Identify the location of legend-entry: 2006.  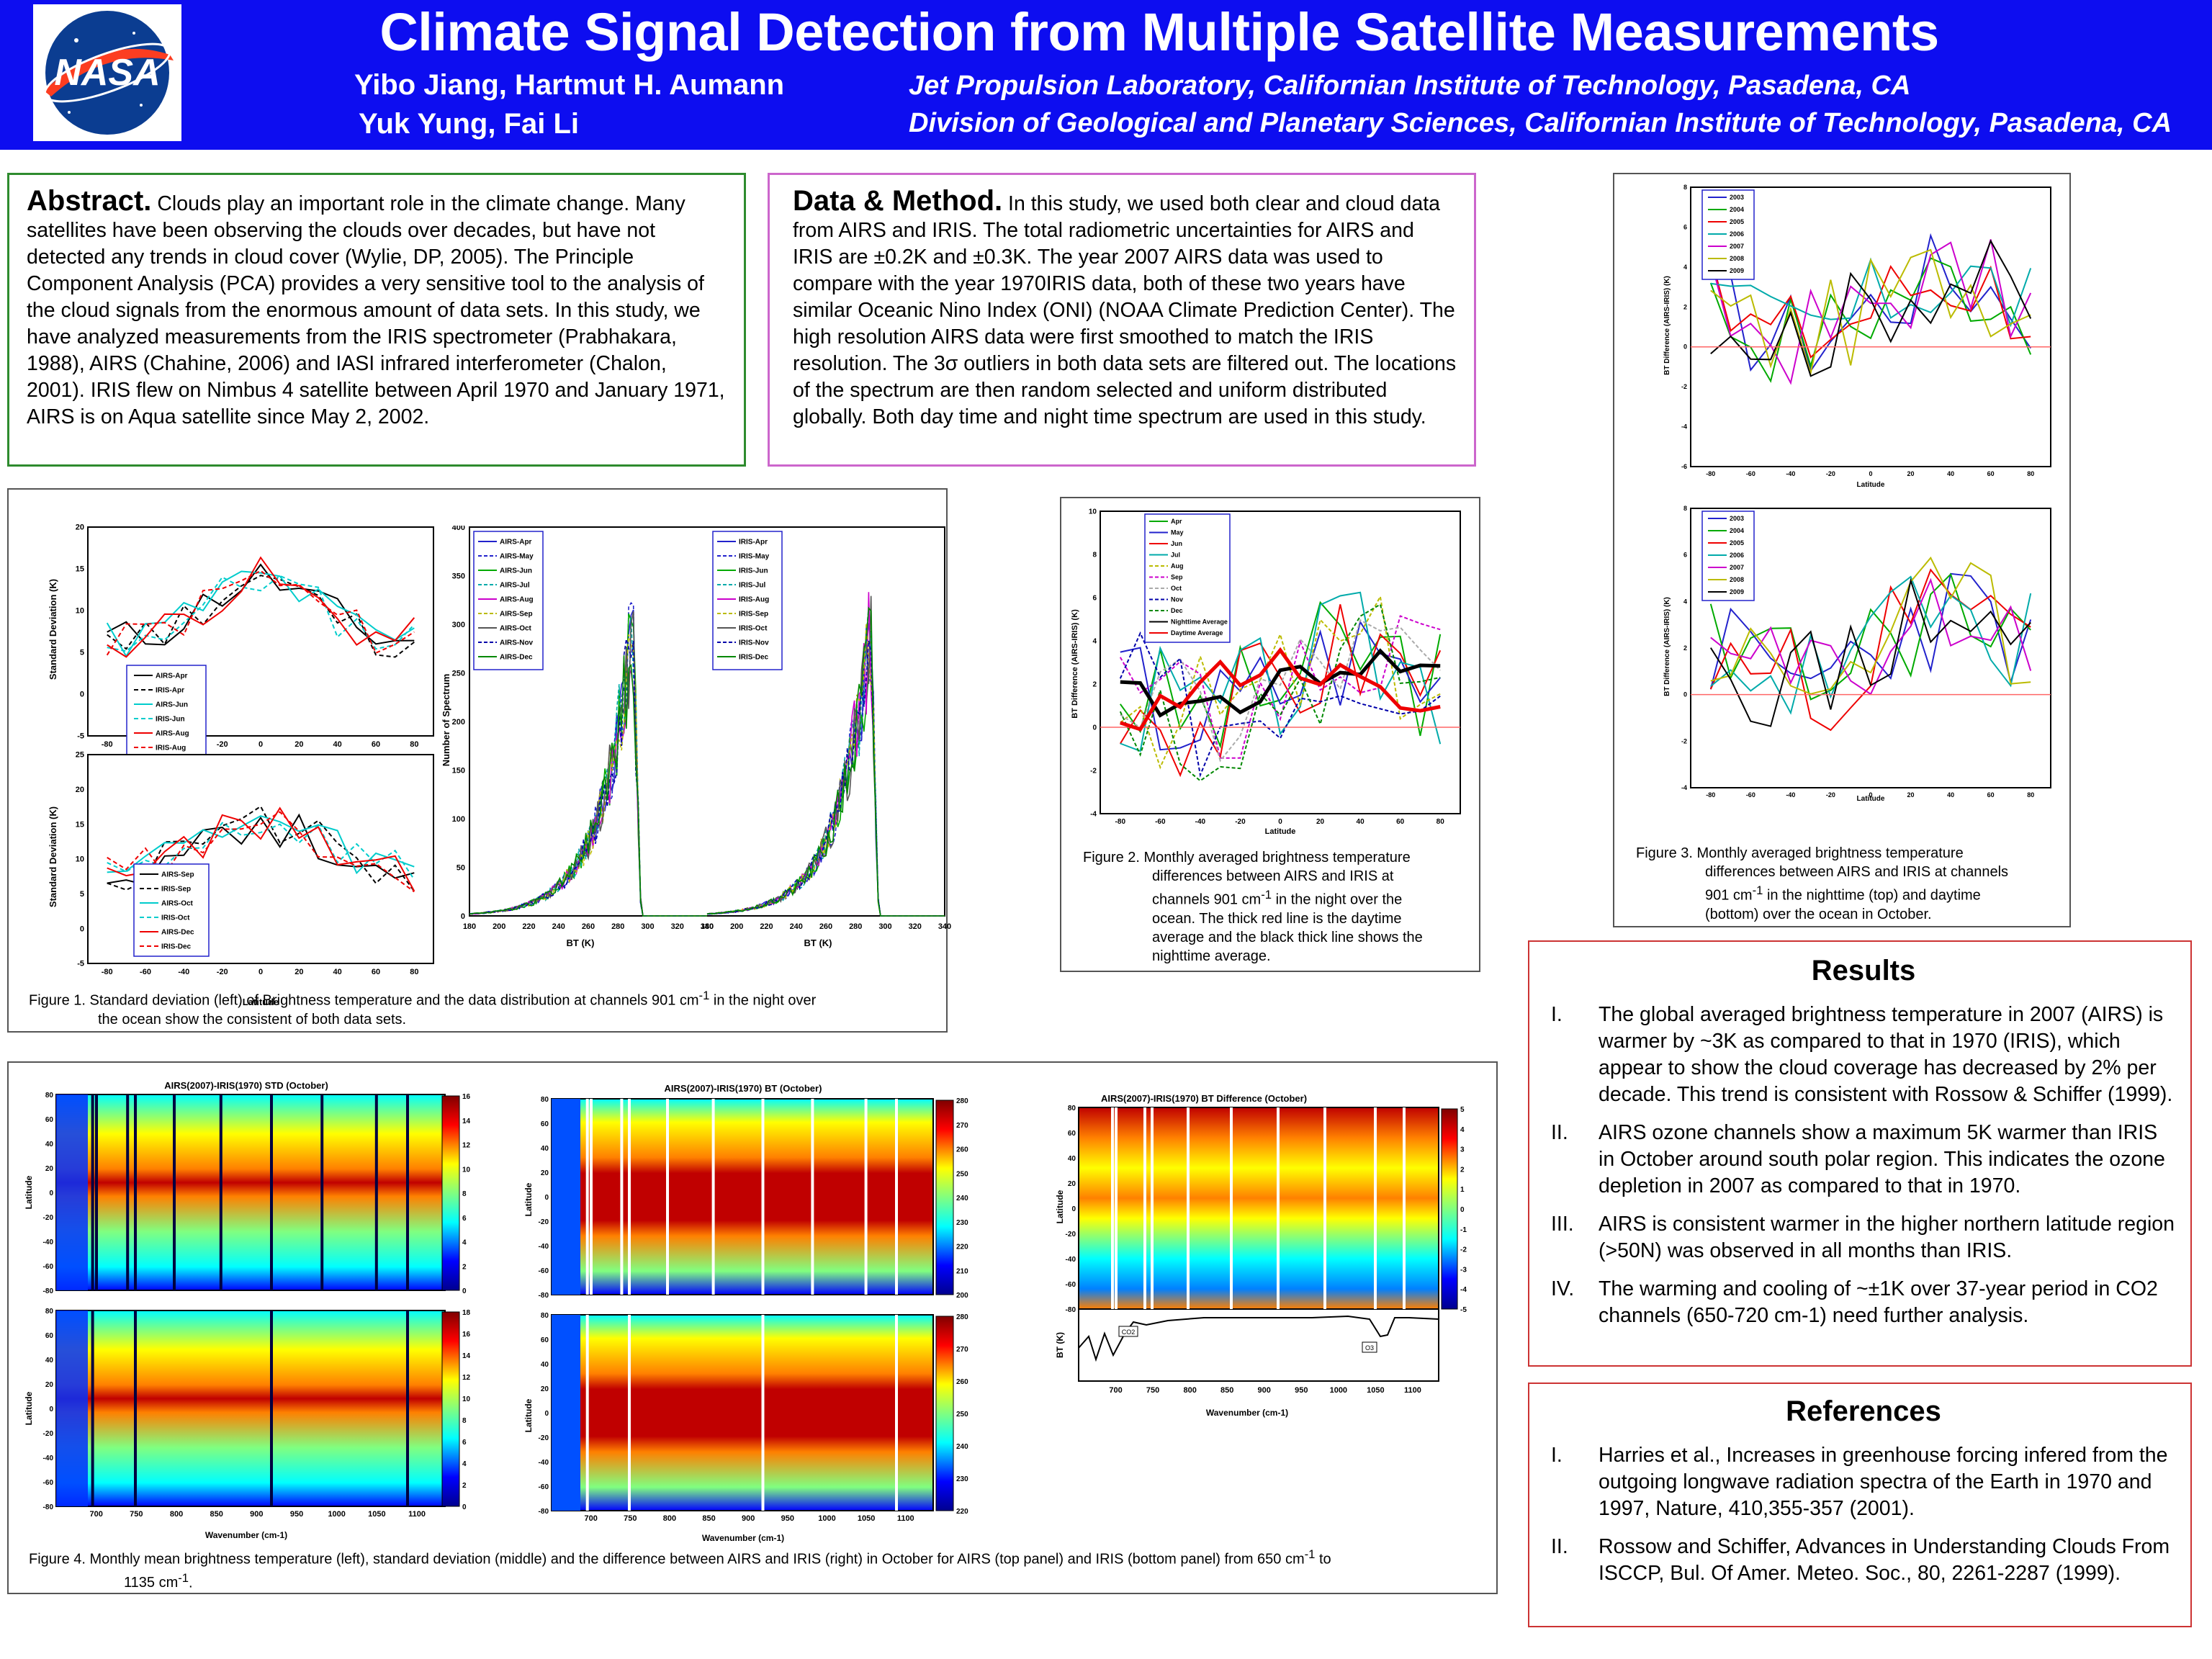
(1737, 234).